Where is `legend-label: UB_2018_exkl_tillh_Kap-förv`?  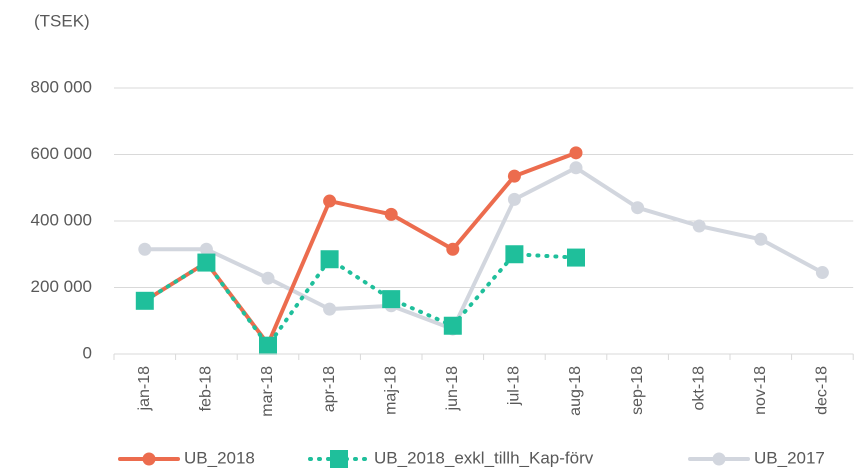 legend-label: UB_2018_exkl_tillh_Kap-förv is located at coordinates (484, 457).